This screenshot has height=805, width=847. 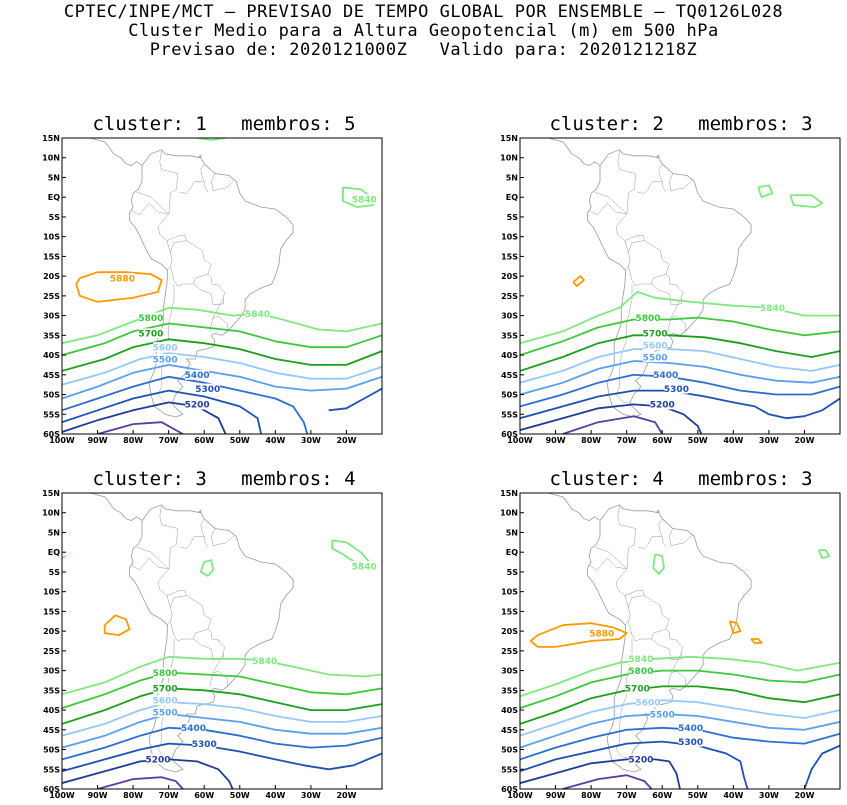 I want to click on x-tick-label: 30W, so click(x=311, y=795).